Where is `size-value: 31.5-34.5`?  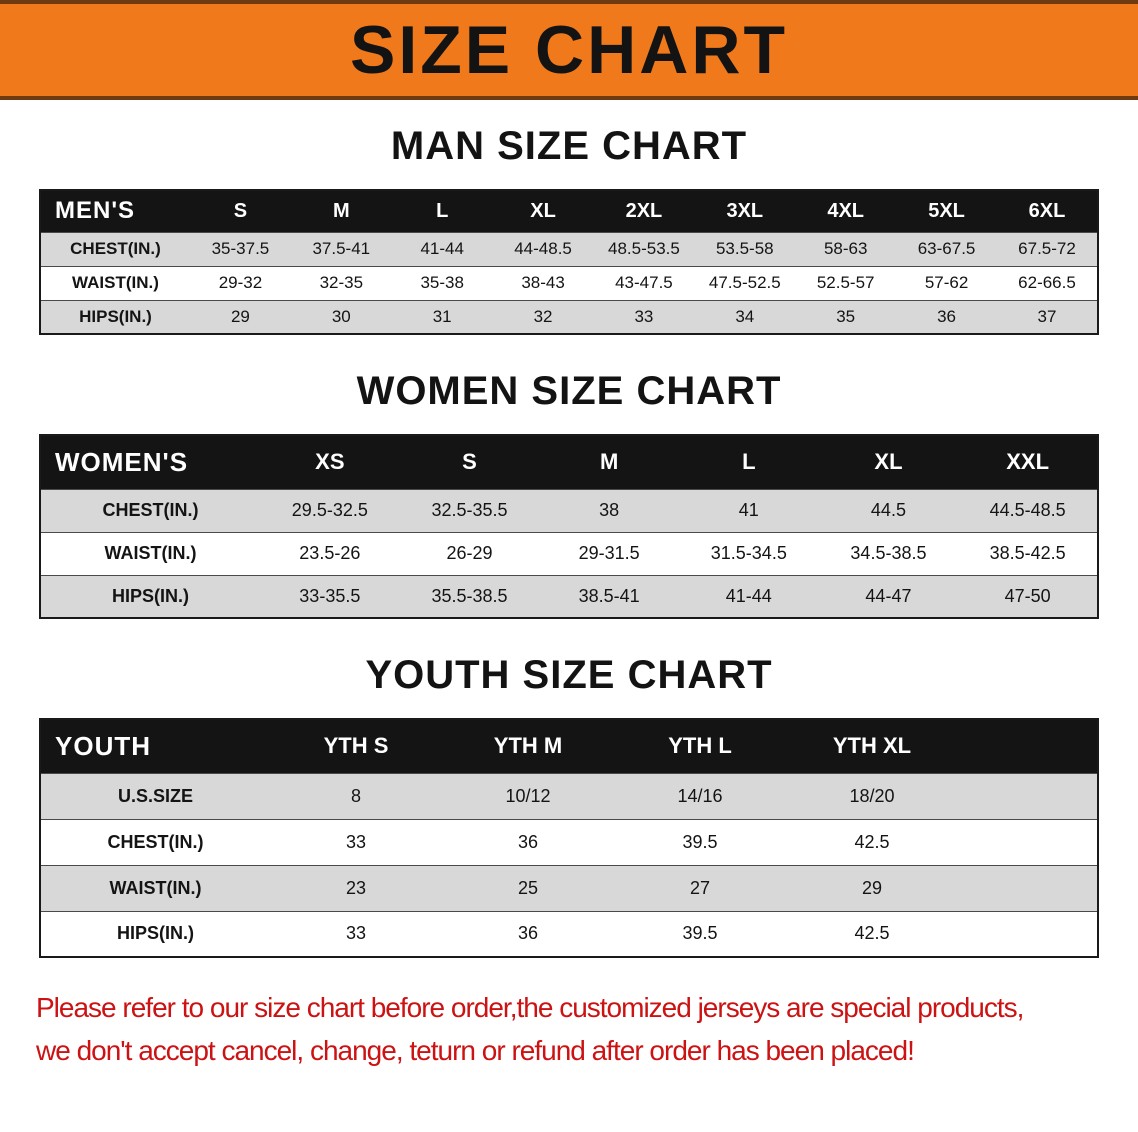
size-value: 31.5-34.5 is located at coordinates (748, 553).